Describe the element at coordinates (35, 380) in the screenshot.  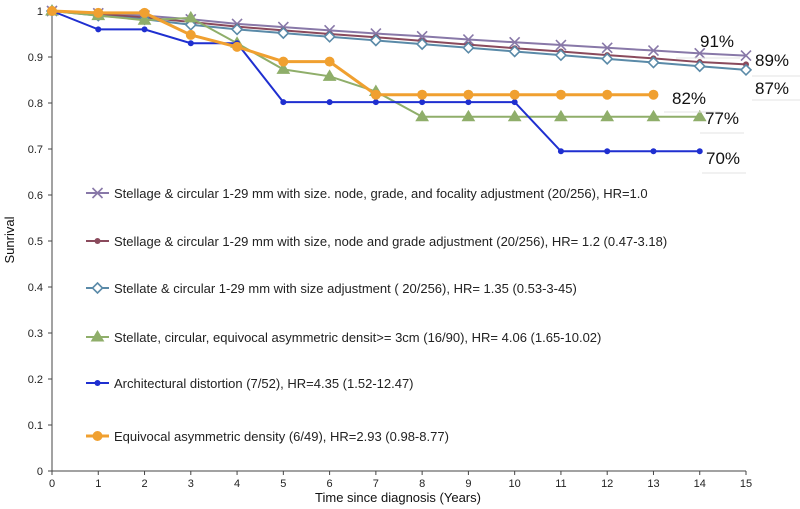
I see `y-tick-label: 0.2` at that location.